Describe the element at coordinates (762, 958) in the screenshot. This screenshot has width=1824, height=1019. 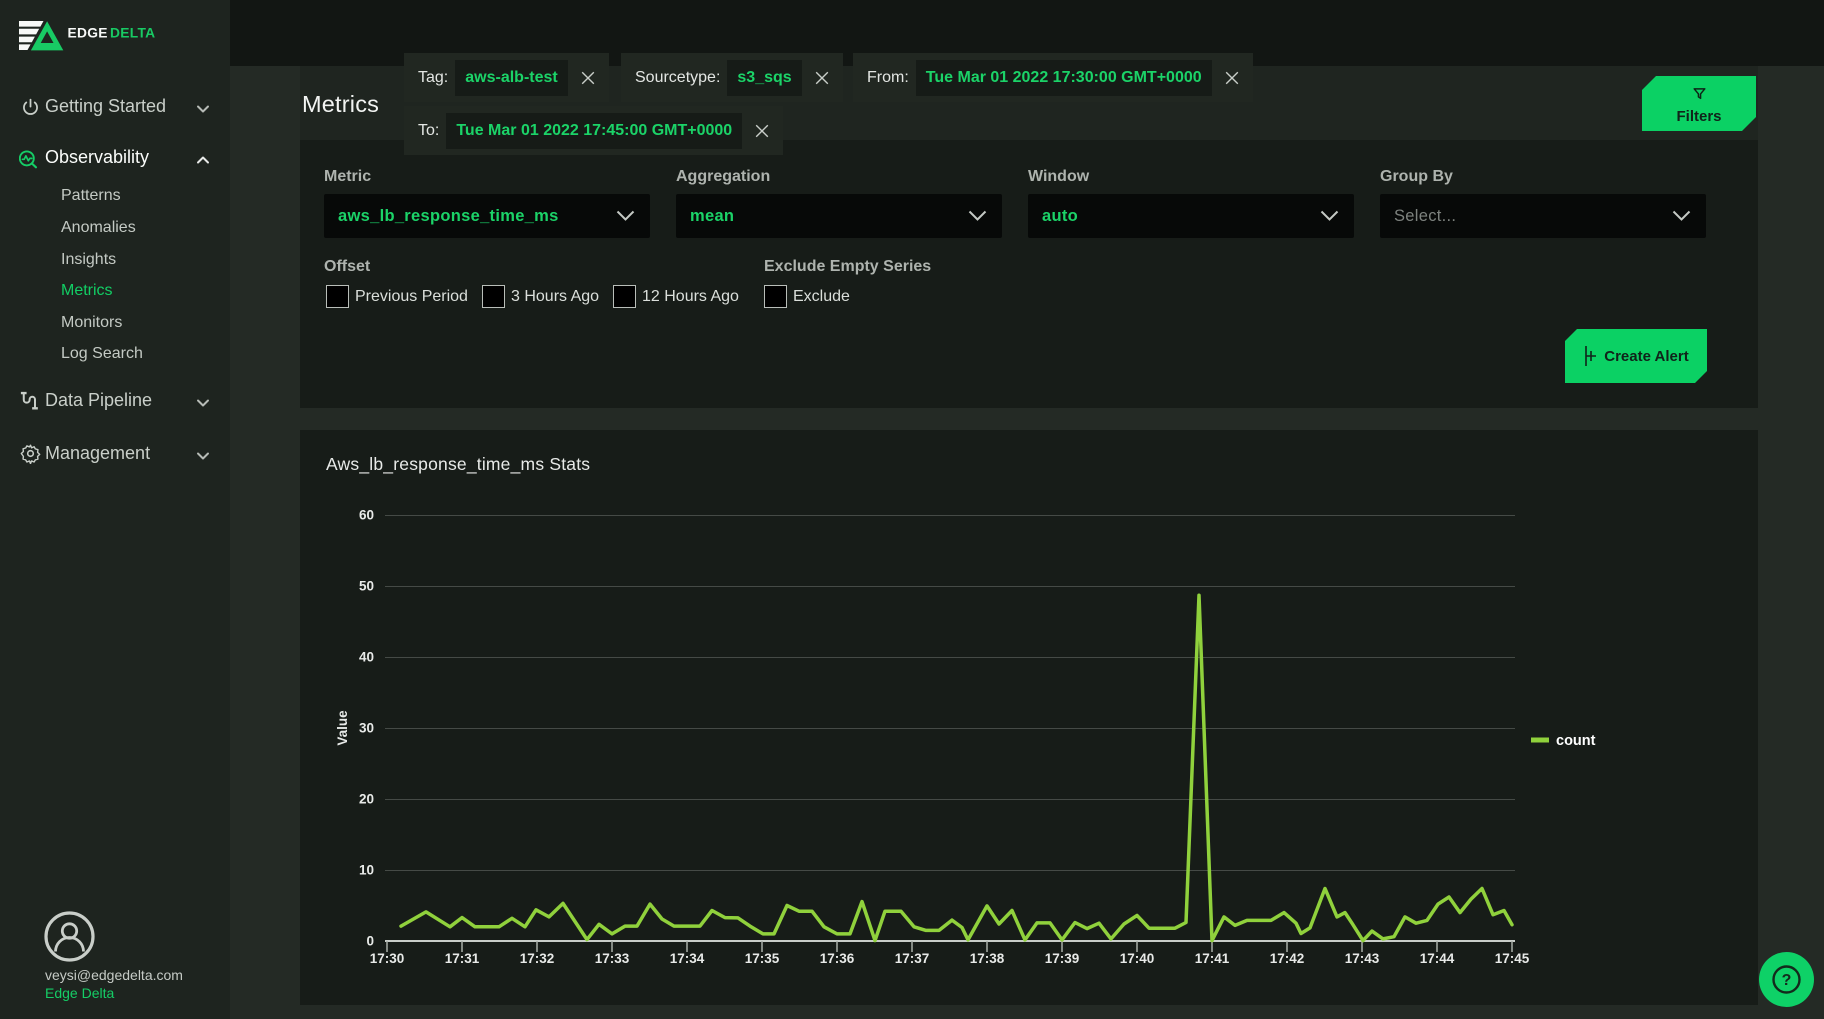
I see `svg-text: 17:35` at that location.